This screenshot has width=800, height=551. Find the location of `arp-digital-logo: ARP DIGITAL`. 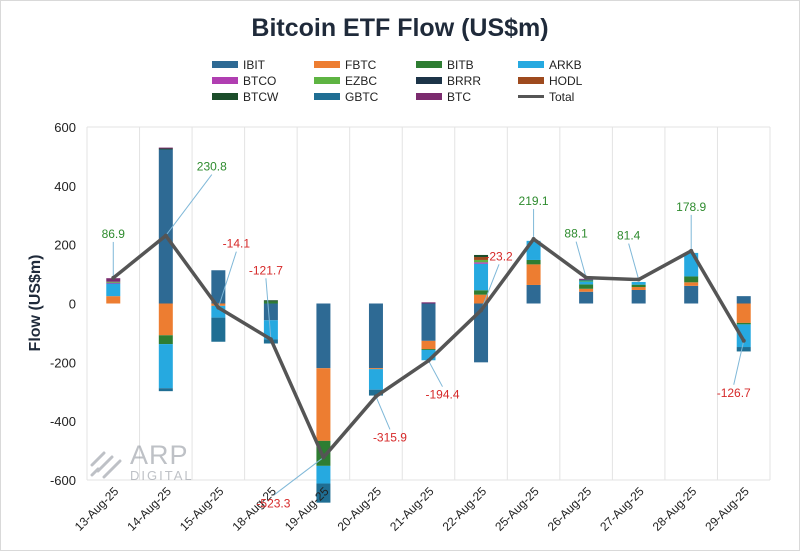

arp-digital-logo: ARP DIGITAL is located at coordinates (142, 462).